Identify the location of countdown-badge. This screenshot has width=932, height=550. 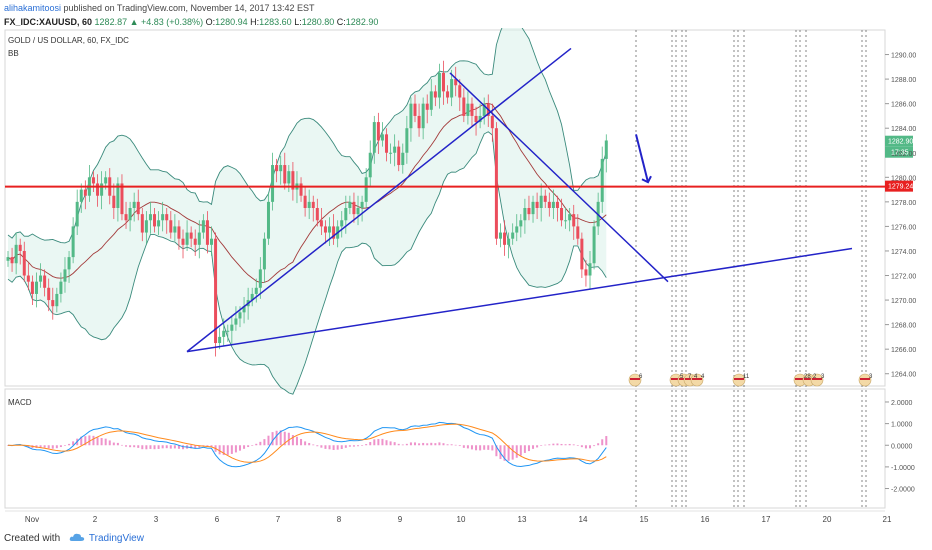
(899, 152).